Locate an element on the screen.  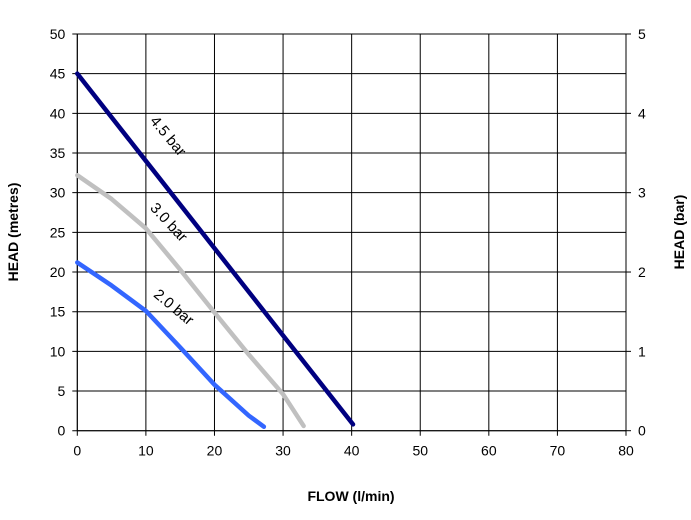
y-tick-label: 0 is located at coordinates (62, 431).